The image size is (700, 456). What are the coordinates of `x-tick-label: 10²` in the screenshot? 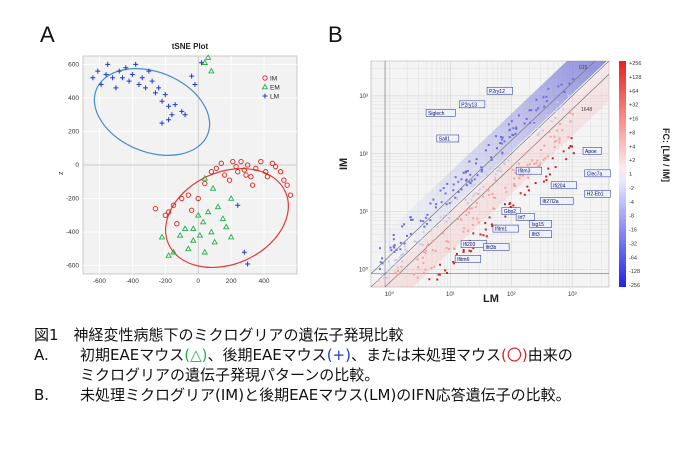 It's located at (511, 295).